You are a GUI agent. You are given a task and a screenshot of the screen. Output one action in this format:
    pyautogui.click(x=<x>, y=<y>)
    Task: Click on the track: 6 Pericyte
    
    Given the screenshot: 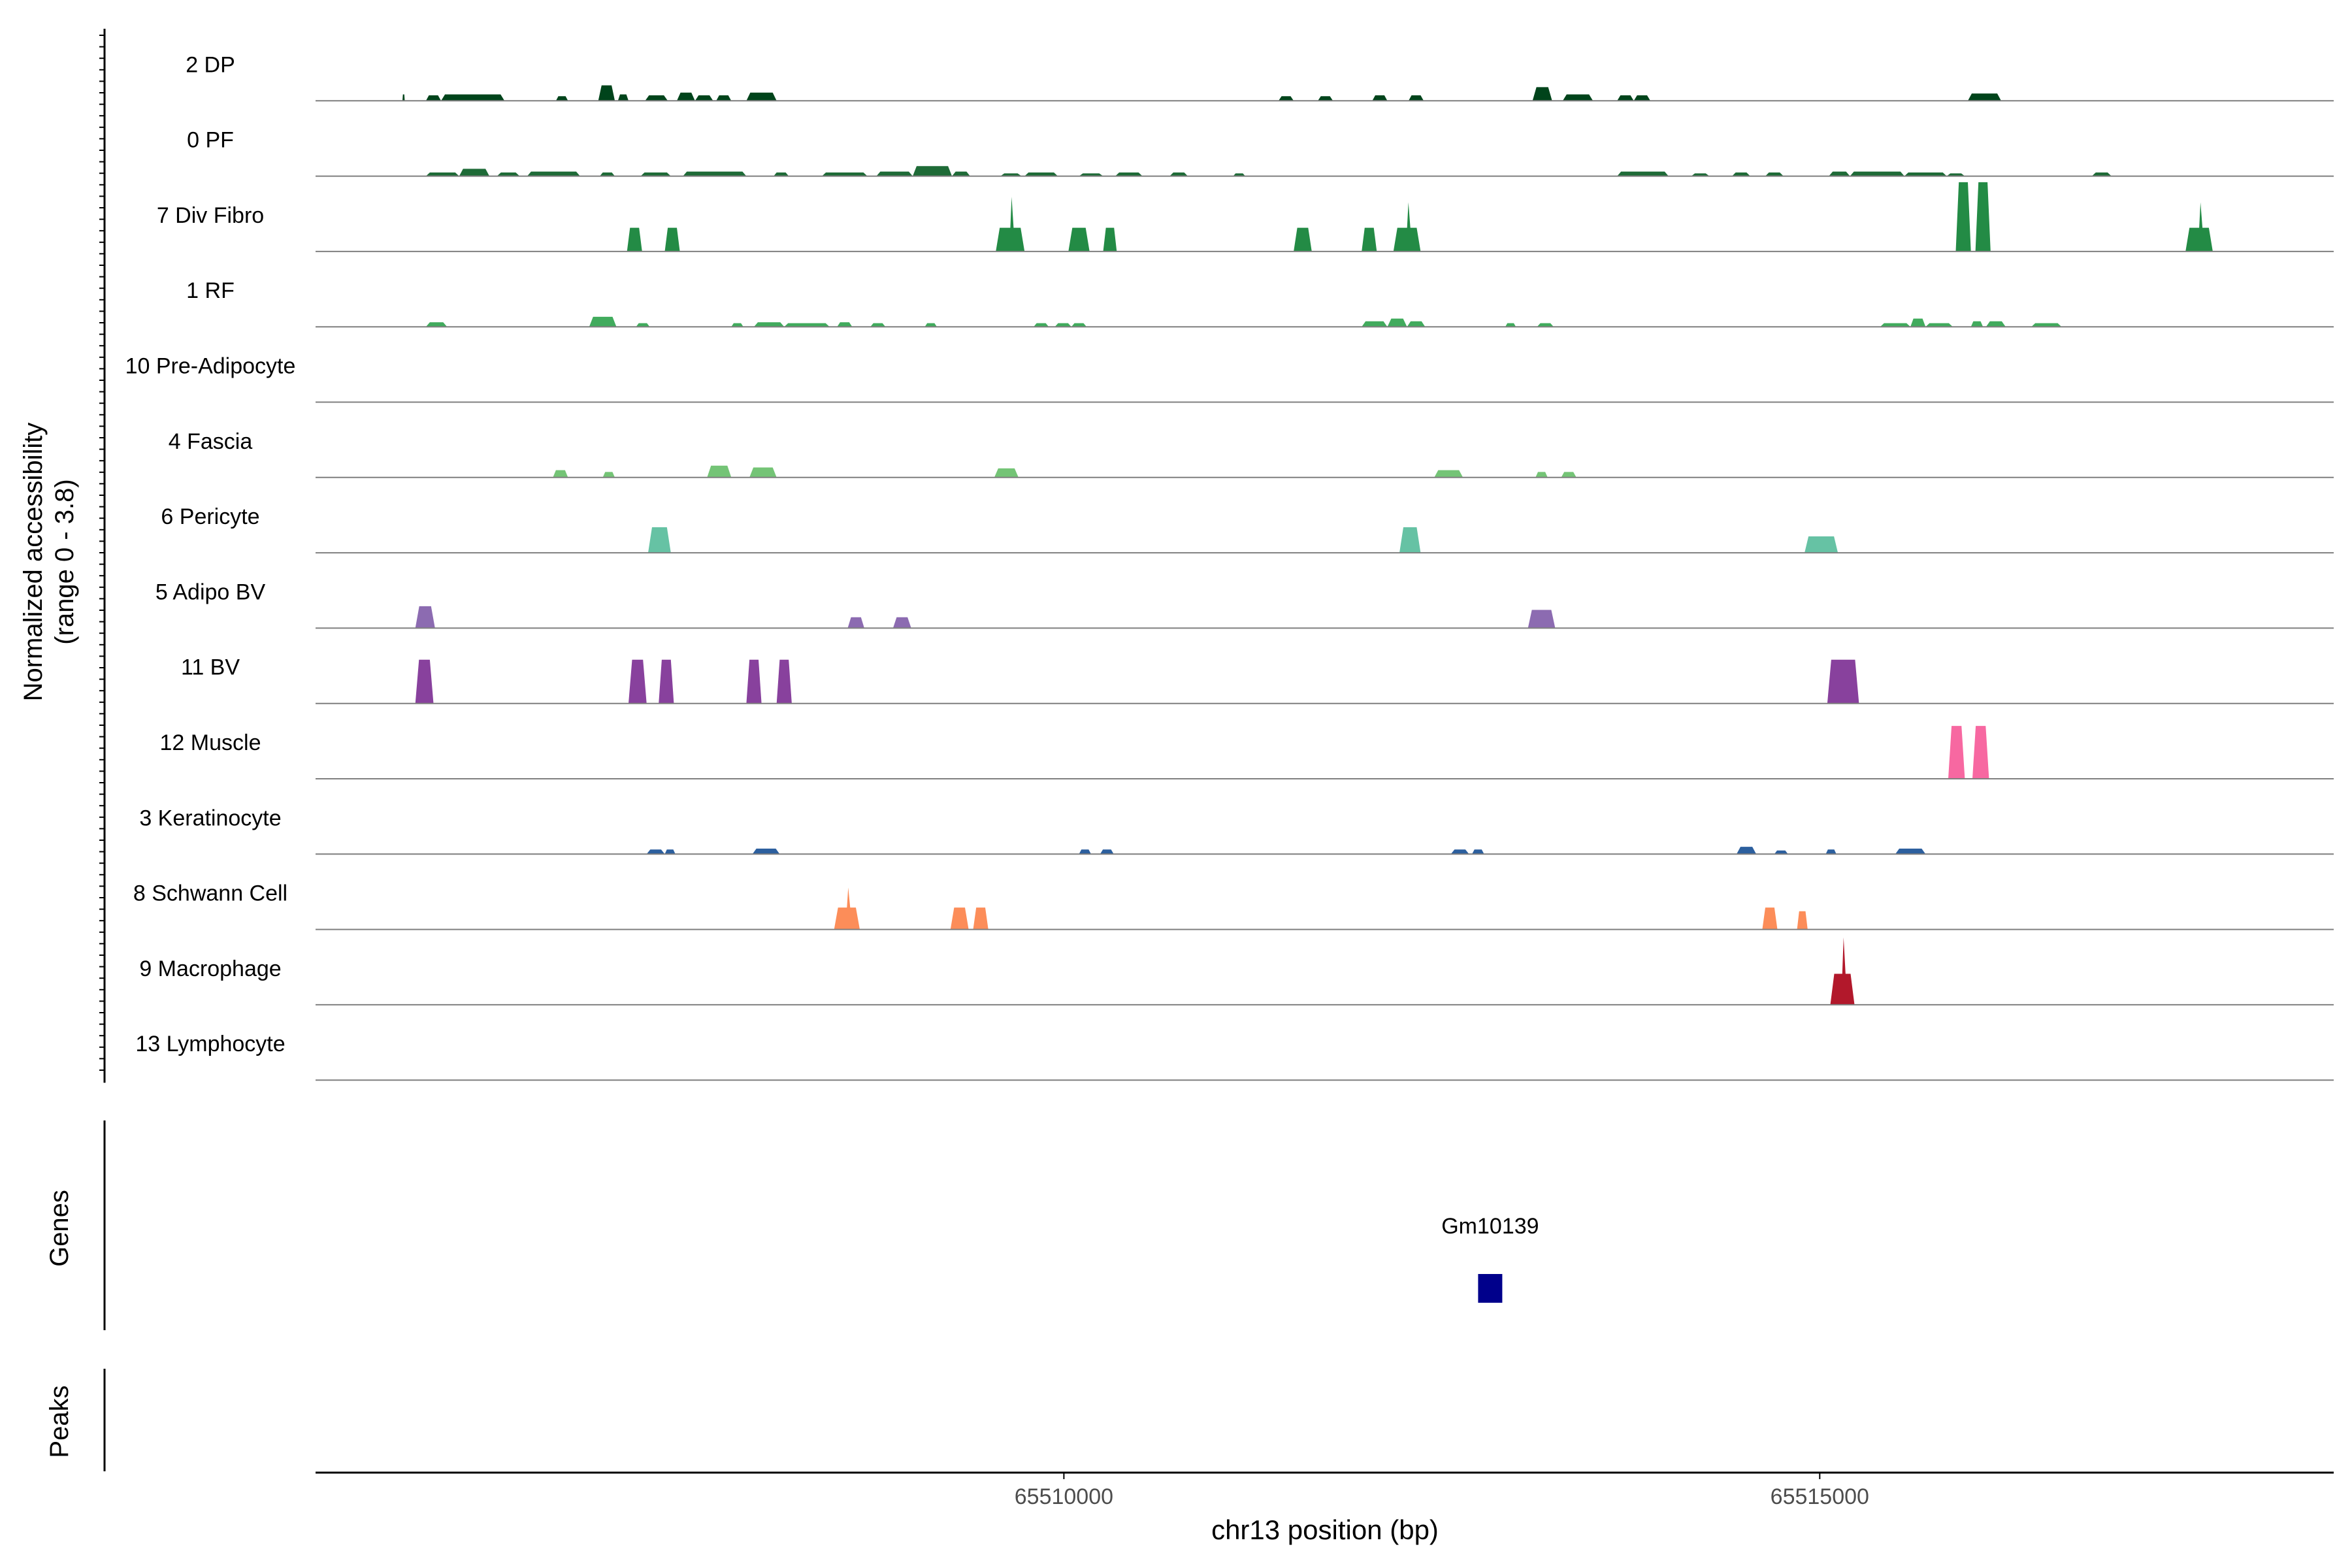 What is the action you would take?
    pyautogui.click(x=1247, y=529)
    